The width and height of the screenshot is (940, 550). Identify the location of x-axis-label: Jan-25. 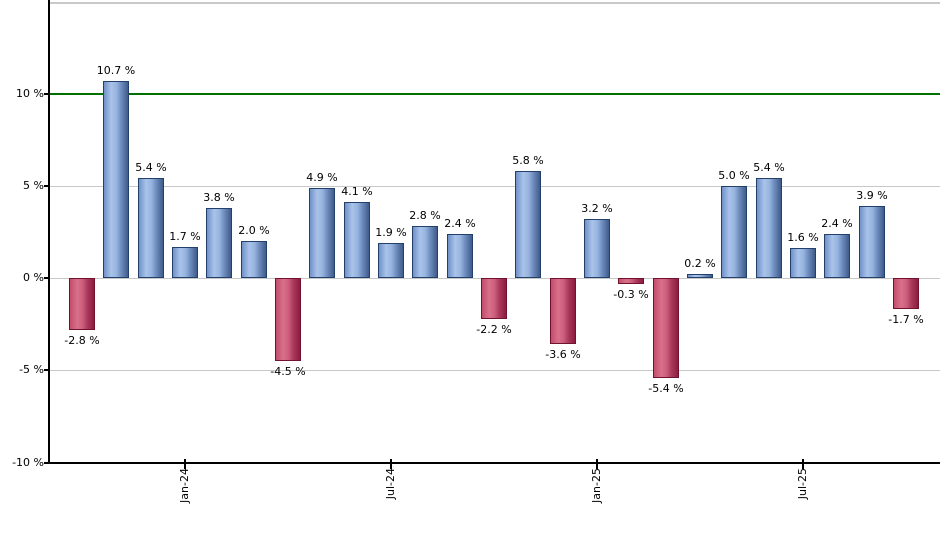
(596, 485).